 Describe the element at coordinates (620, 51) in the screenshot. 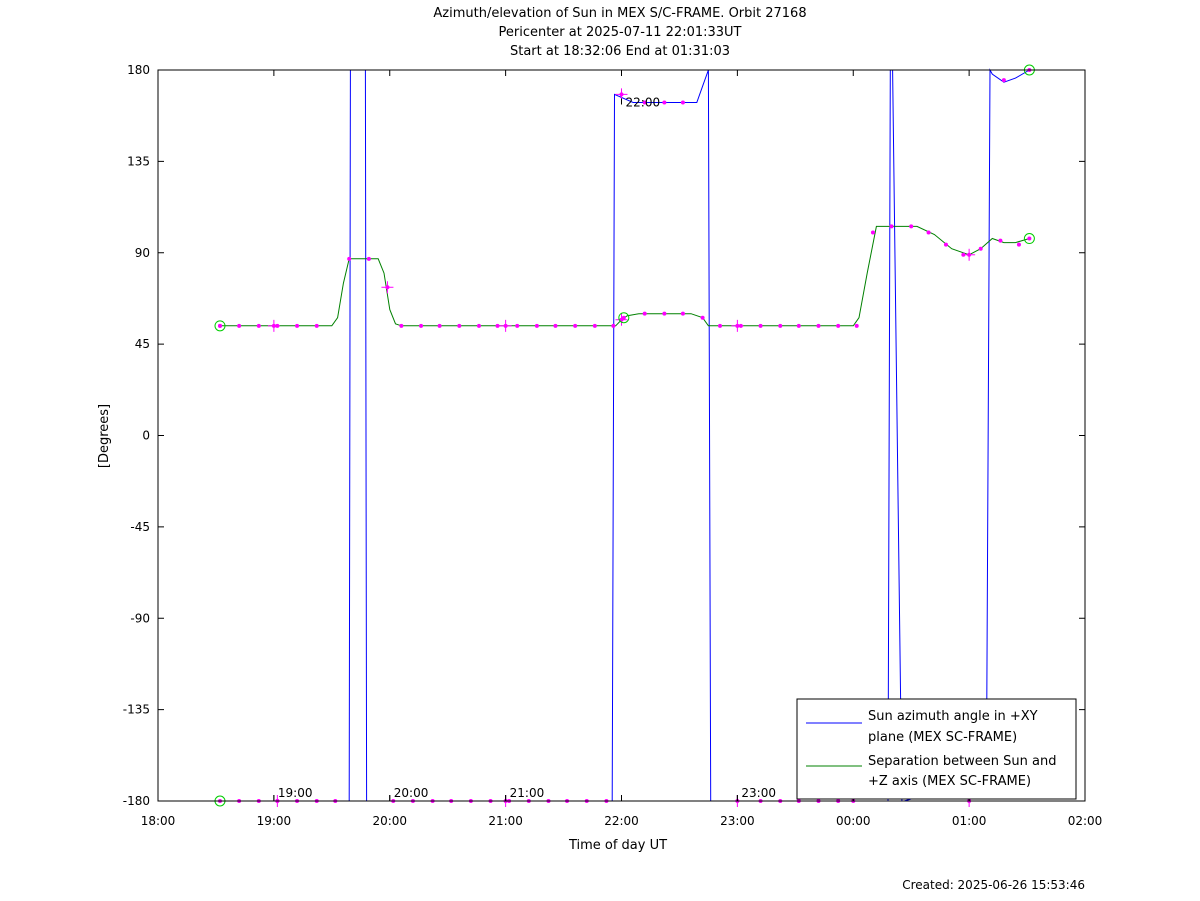

I see `chart-subtitle-start-end: Start at 18:32:06 End at 01:31:03` at that location.